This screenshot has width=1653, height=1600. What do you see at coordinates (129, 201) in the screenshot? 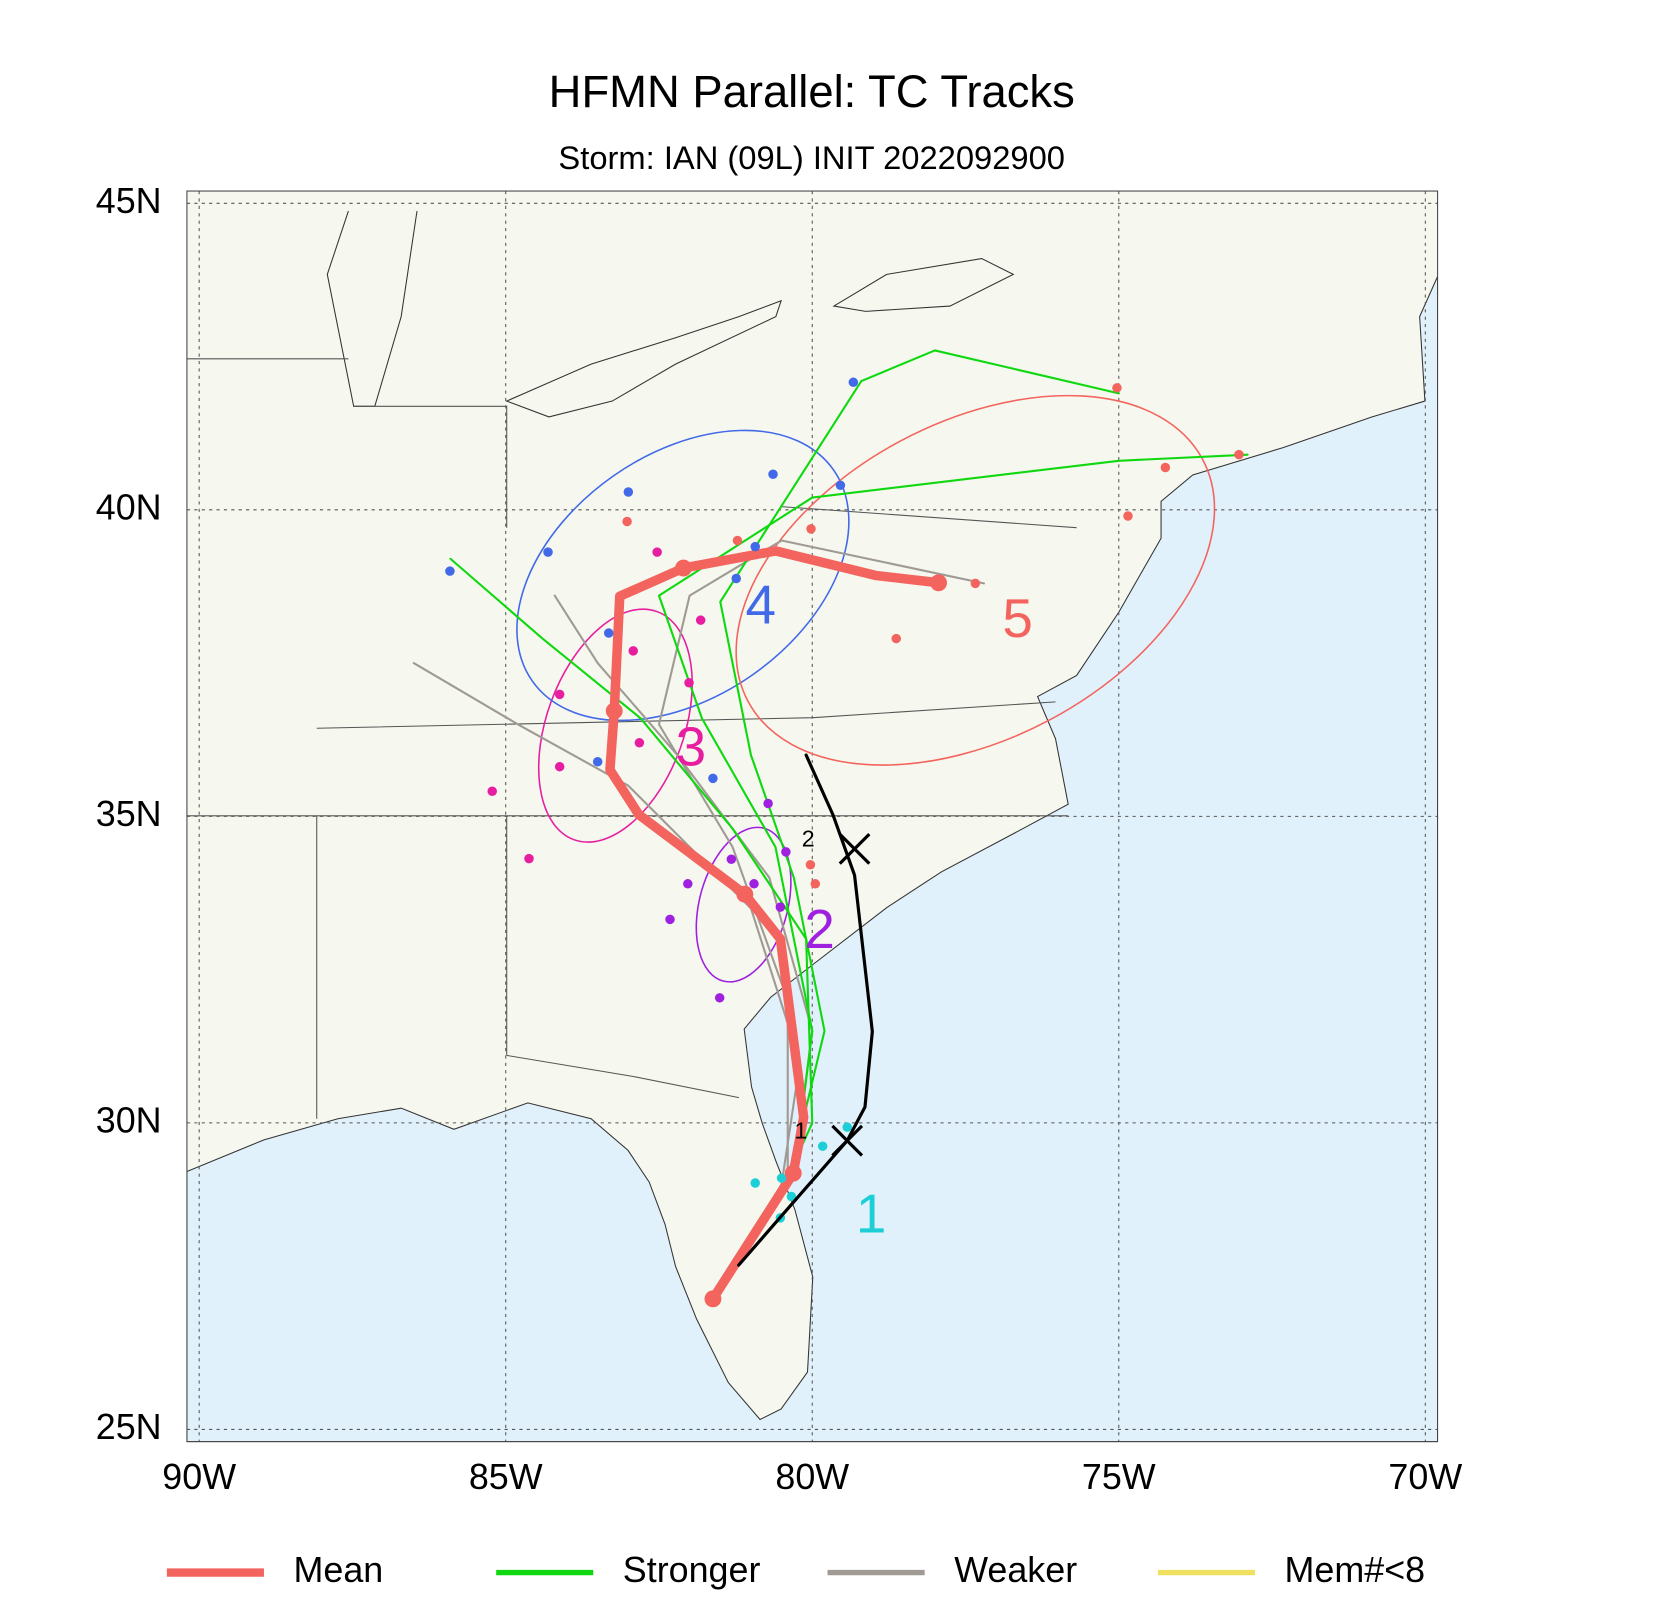
I see `y-tick-label: 45N` at bounding box center [129, 201].